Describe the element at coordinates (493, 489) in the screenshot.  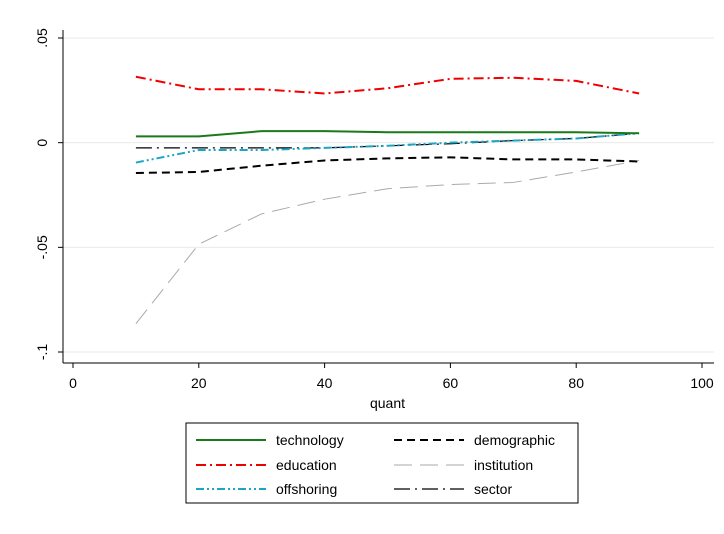
I see `legend-label-sector: sector` at that location.